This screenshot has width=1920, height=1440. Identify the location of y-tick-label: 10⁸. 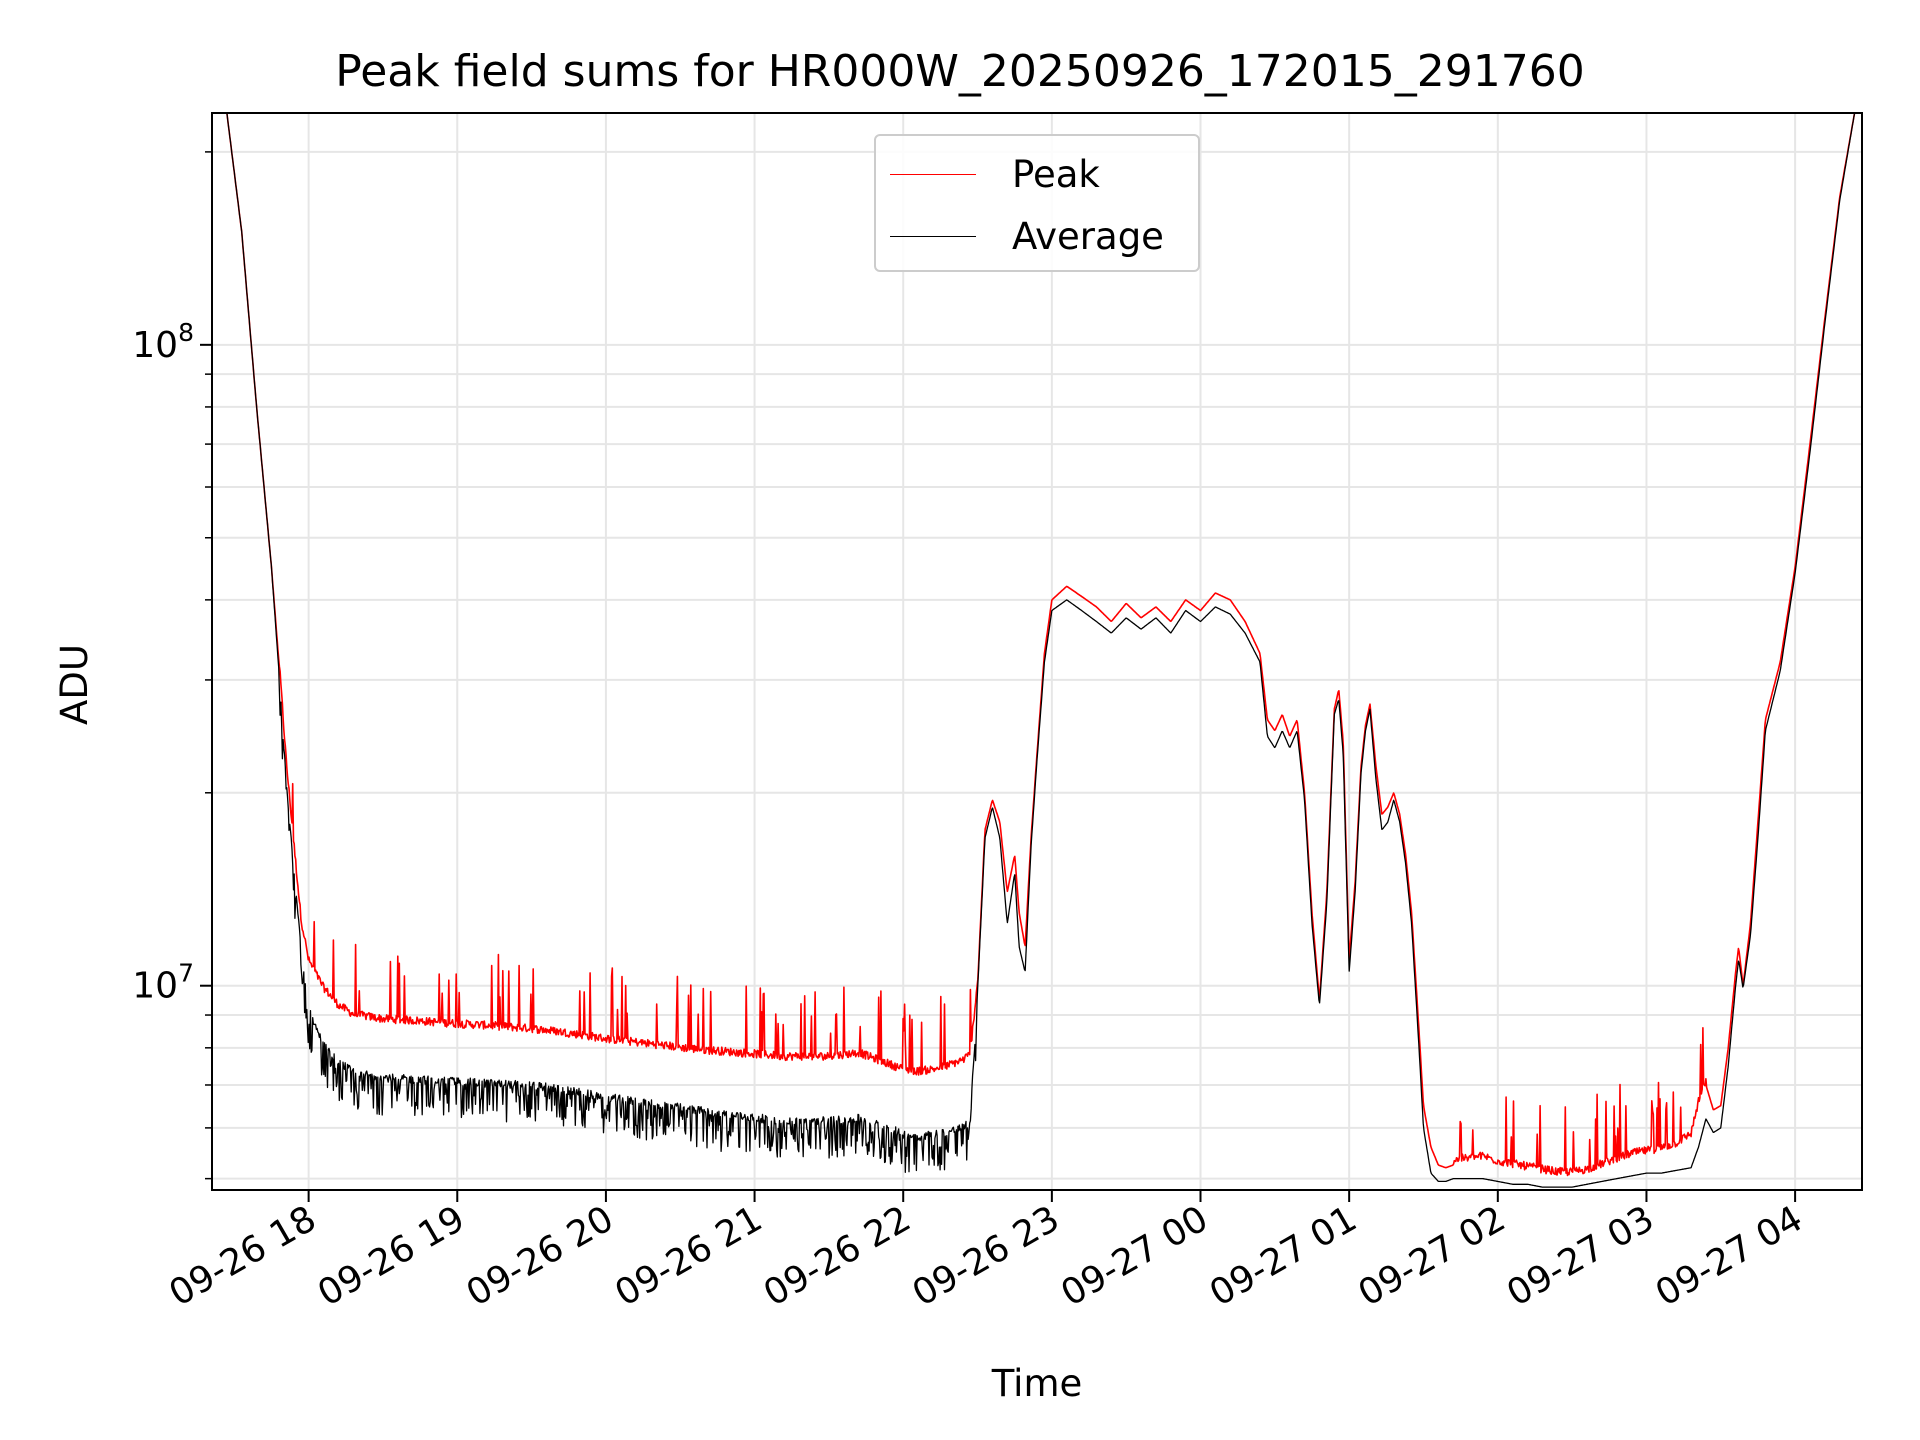
(163, 342).